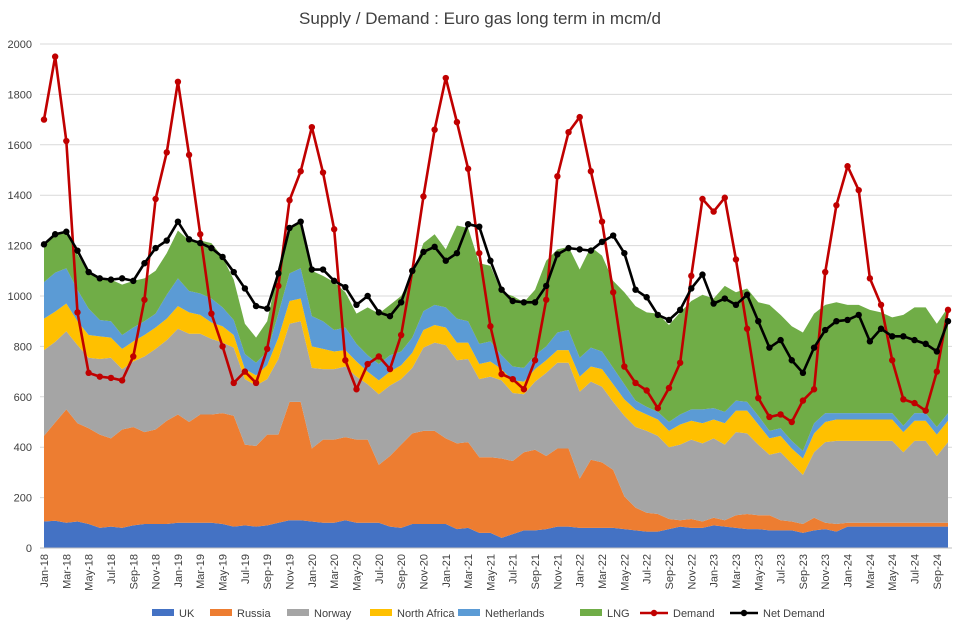 This screenshot has height=627, width=960. I want to click on x-tick-label: May-23, so click(759, 572).